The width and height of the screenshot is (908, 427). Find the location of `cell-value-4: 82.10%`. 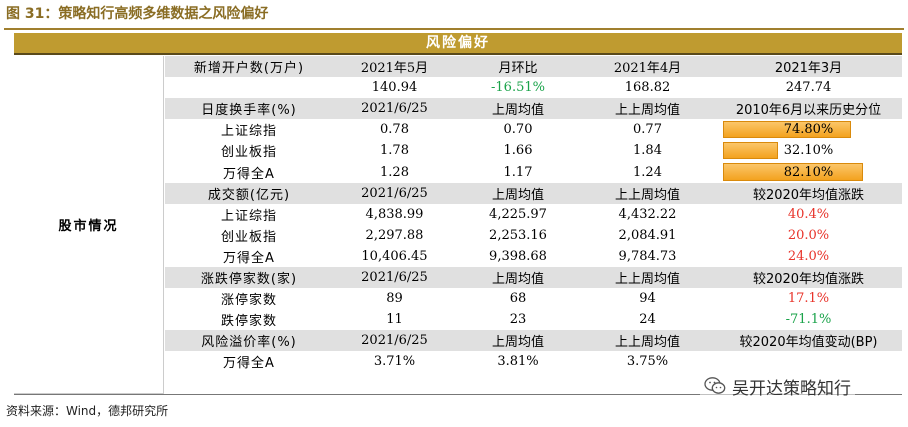

cell-value-4: 82.10% is located at coordinates (808, 171).